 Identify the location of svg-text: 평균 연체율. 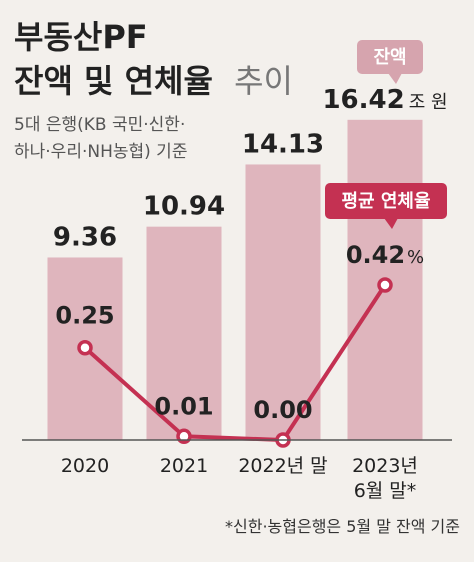
(385, 201).